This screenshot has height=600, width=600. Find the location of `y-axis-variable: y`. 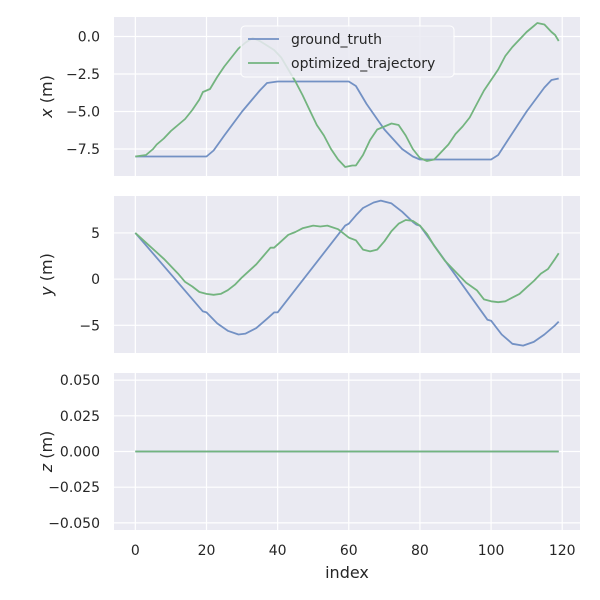

y-axis-variable: y is located at coordinates (46, 291).